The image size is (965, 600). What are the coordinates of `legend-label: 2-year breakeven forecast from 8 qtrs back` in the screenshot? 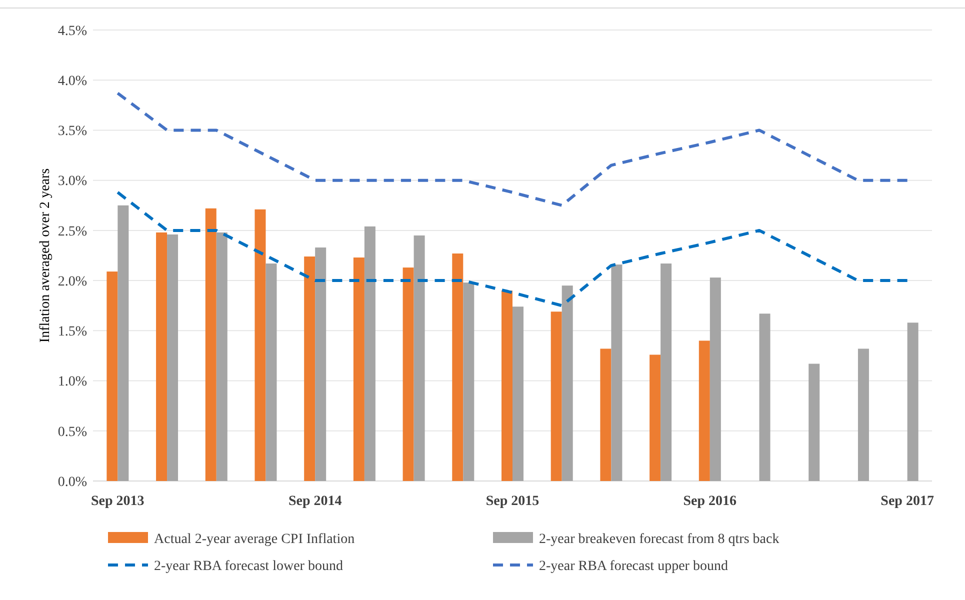 It's located at (659, 539).